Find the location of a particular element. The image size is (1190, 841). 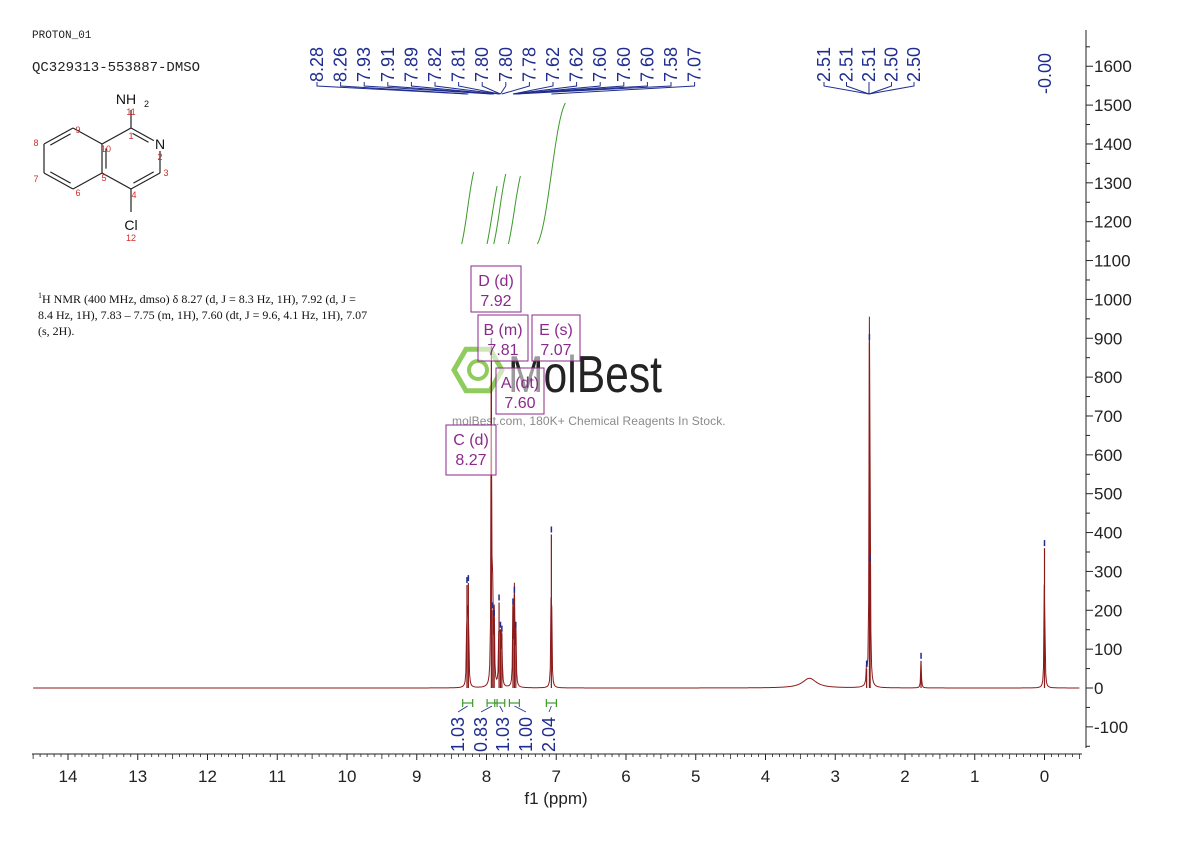

integral-value: 1.00 is located at coordinates (526, 734).